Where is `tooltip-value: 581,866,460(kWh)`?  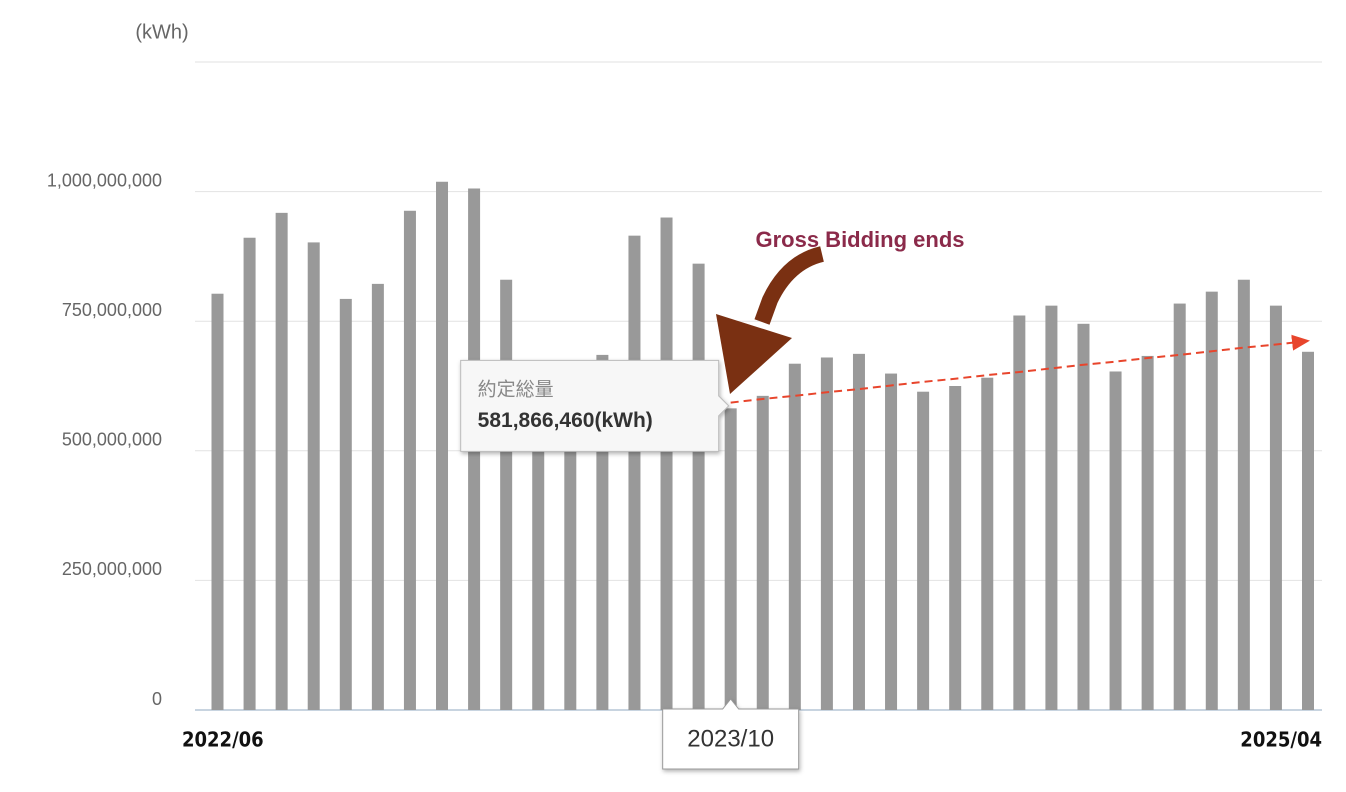
tooltip-value: 581,866,460(kWh) is located at coordinates (565, 420).